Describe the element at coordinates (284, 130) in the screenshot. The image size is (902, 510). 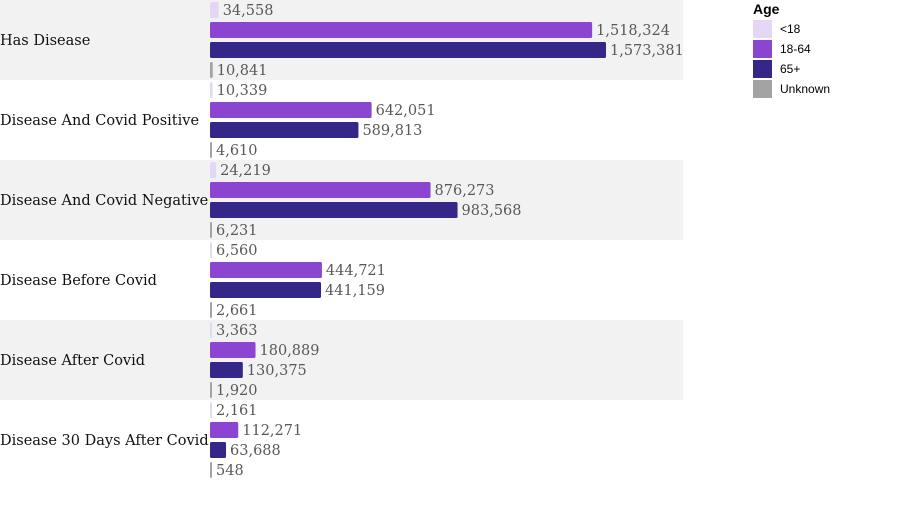
I see `bar-disease-and-covid-positive-65-plus` at that location.